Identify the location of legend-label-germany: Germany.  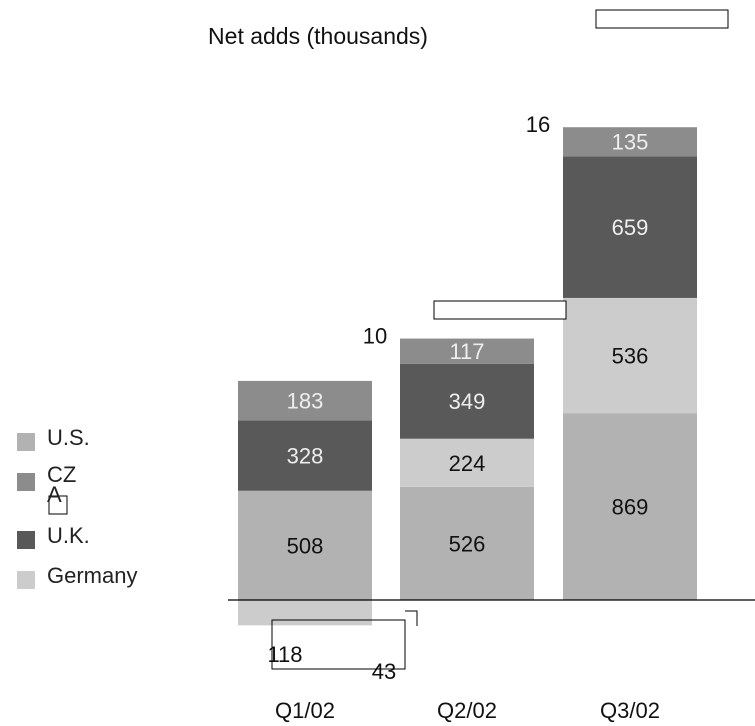
(92, 575).